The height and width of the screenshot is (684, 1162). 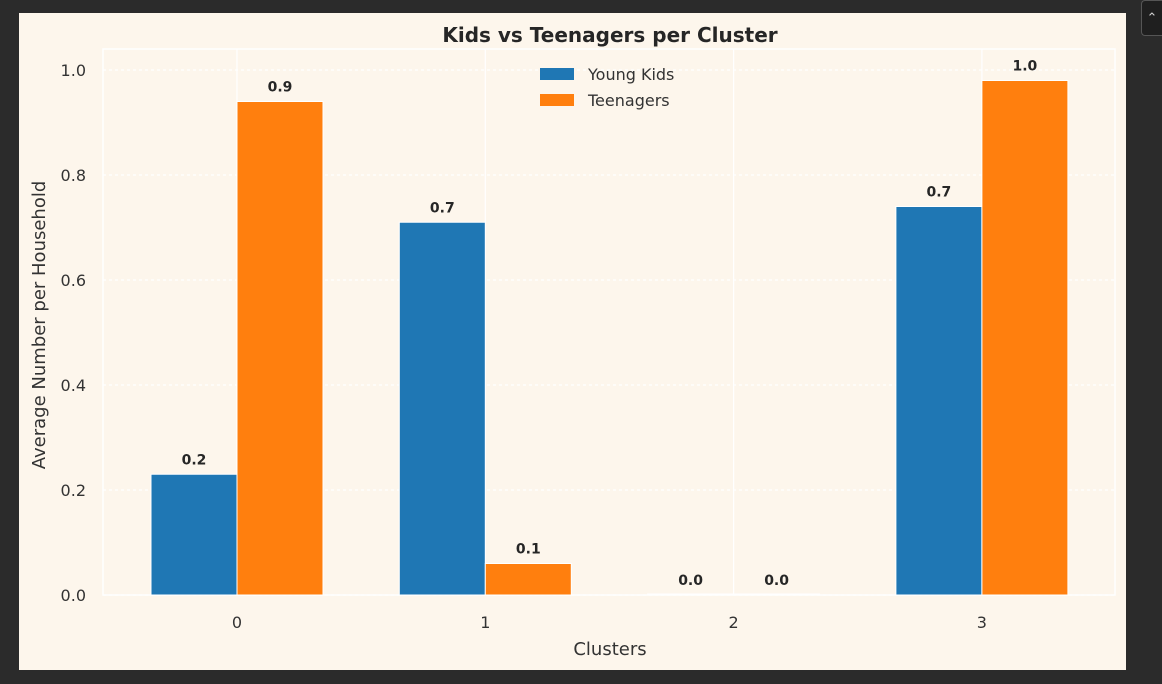 I want to click on x-tick-label: 1, so click(x=485, y=622).